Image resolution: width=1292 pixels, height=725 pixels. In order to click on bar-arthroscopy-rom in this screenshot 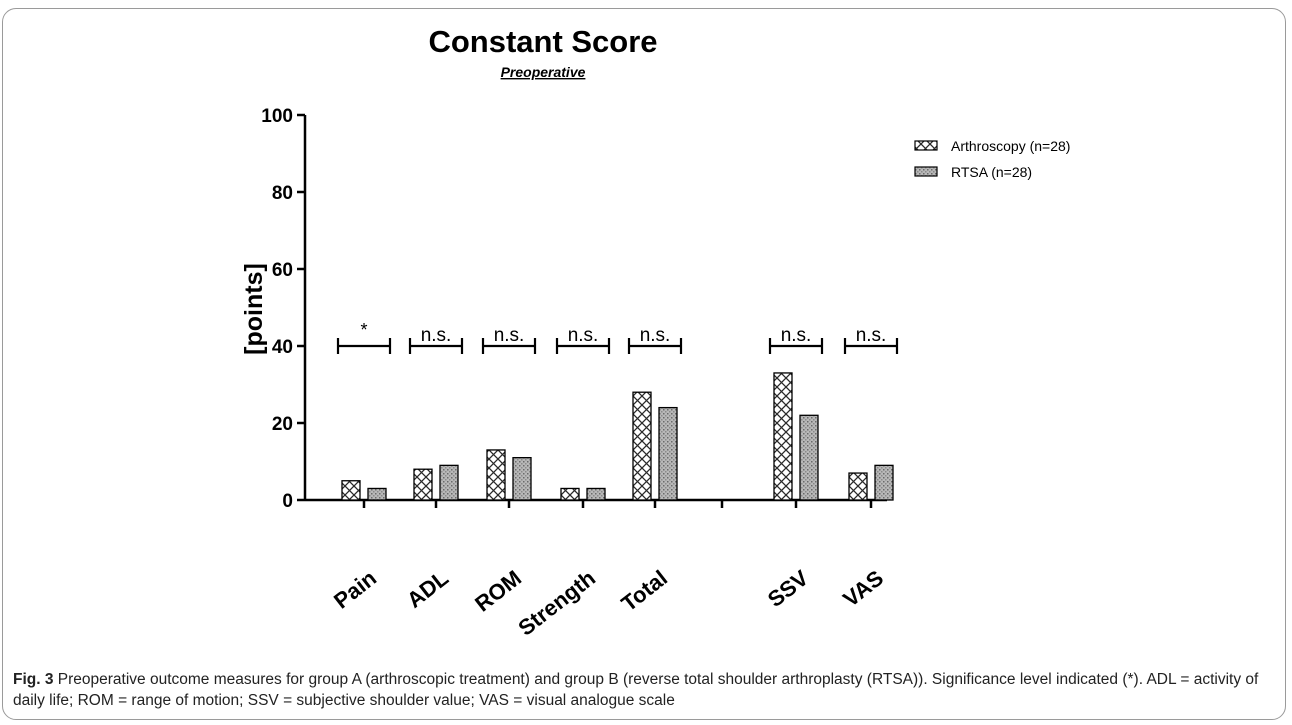, I will do `click(496, 475)`.